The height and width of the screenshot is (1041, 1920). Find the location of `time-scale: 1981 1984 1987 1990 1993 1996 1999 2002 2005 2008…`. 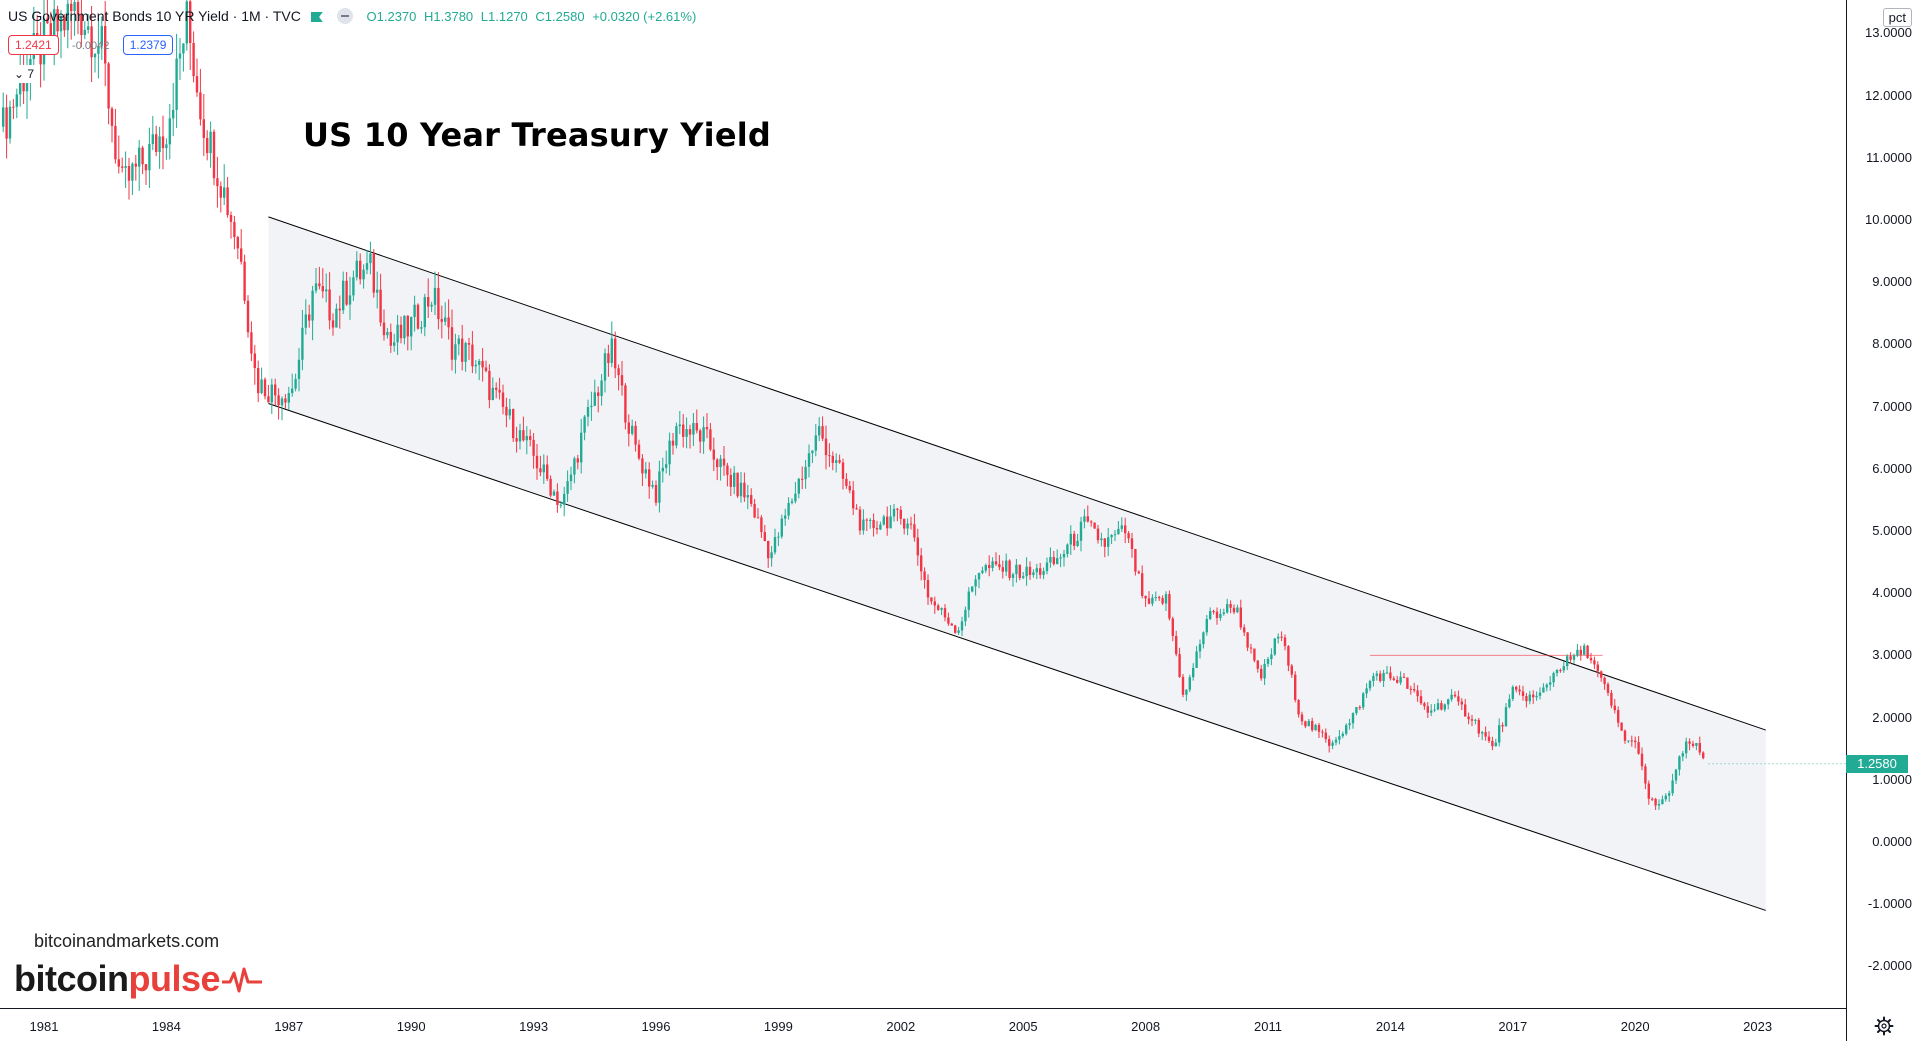

time-scale: 1981 1984 1987 1990 1993 1996 1999 2002 2005 2008… is located at coordinates (923, 1024).